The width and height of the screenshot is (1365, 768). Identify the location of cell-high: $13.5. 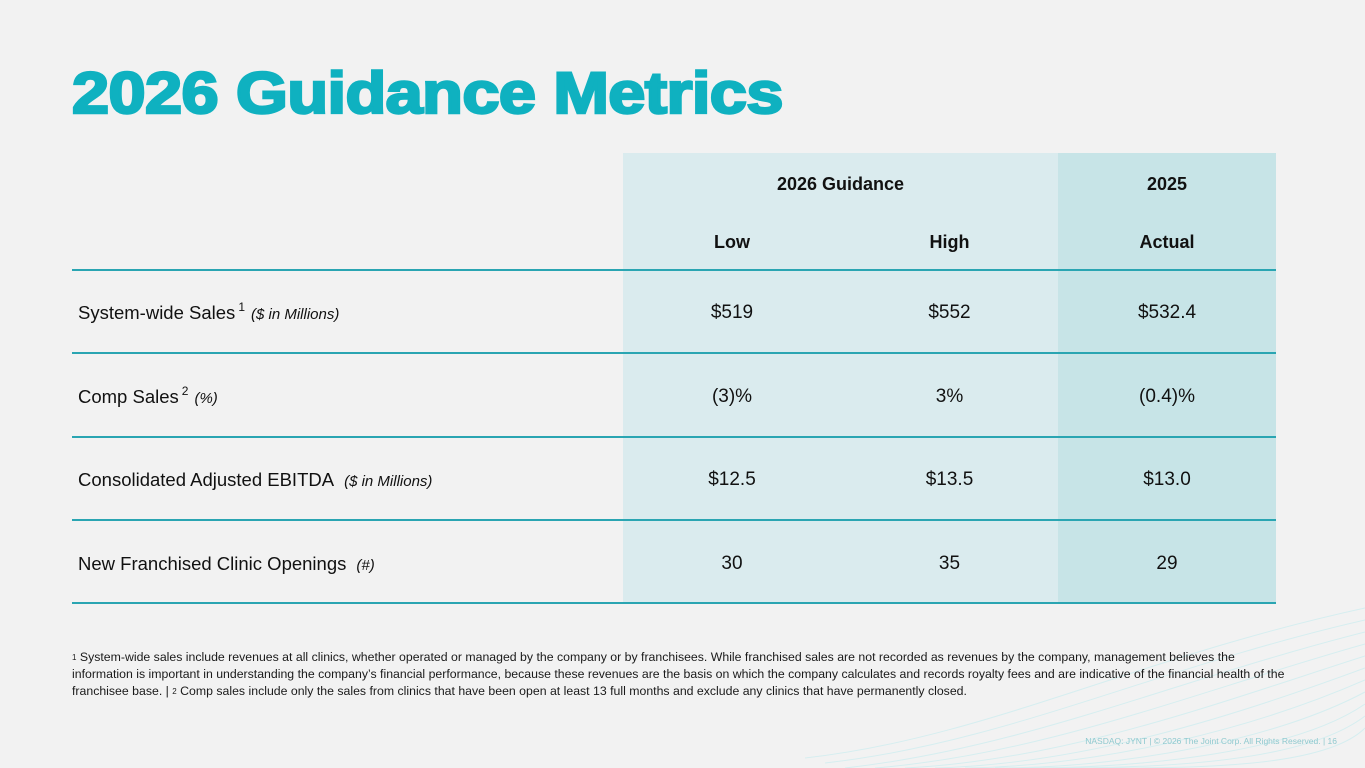
(949, 479).